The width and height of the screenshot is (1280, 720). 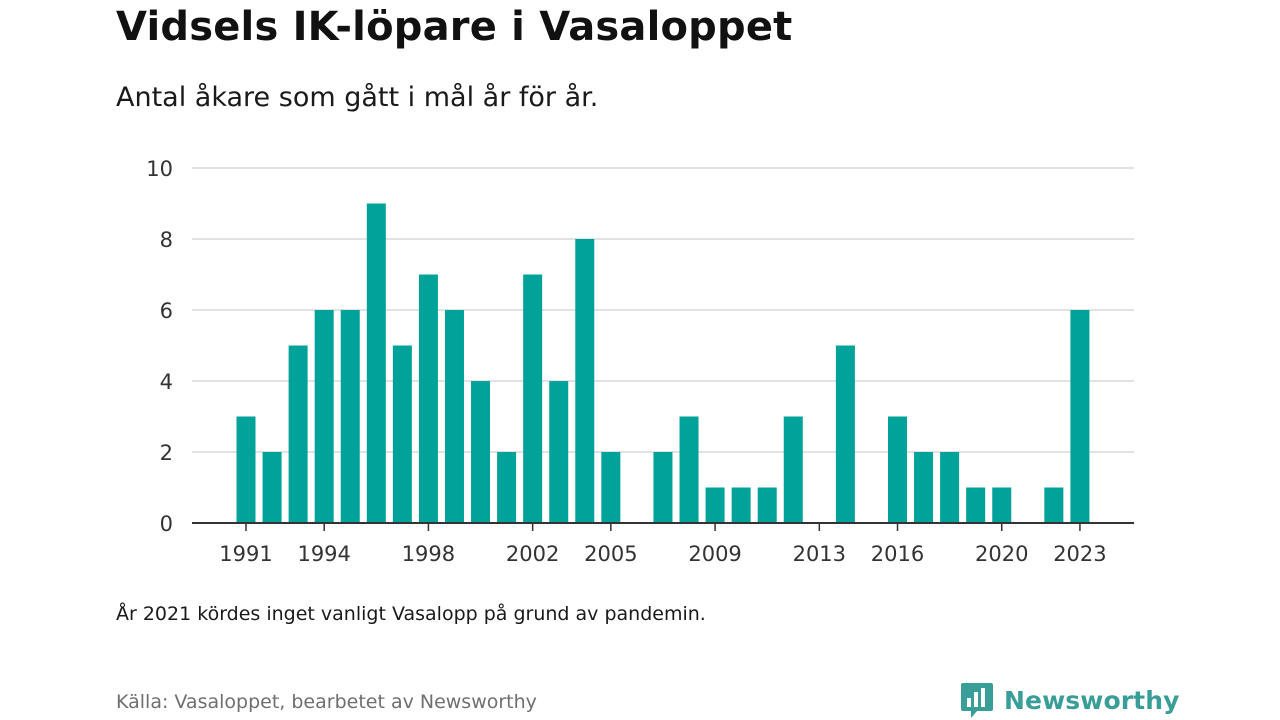 What do you see at coordinates (1079, 554) in the screenshot?
I see `x-tick-label: 2023` at bounding box center [1079, 554].